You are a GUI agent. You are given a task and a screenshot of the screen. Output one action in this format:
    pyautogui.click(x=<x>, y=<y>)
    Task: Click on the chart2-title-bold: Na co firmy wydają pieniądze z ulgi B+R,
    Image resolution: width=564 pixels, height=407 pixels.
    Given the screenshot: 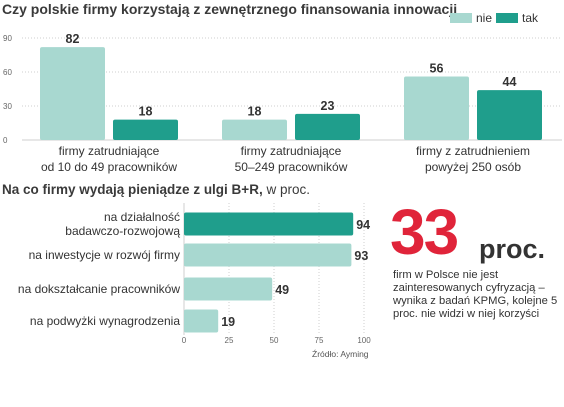 What is the action you would take?
    pyautogui.click(x=132, y=189)
    